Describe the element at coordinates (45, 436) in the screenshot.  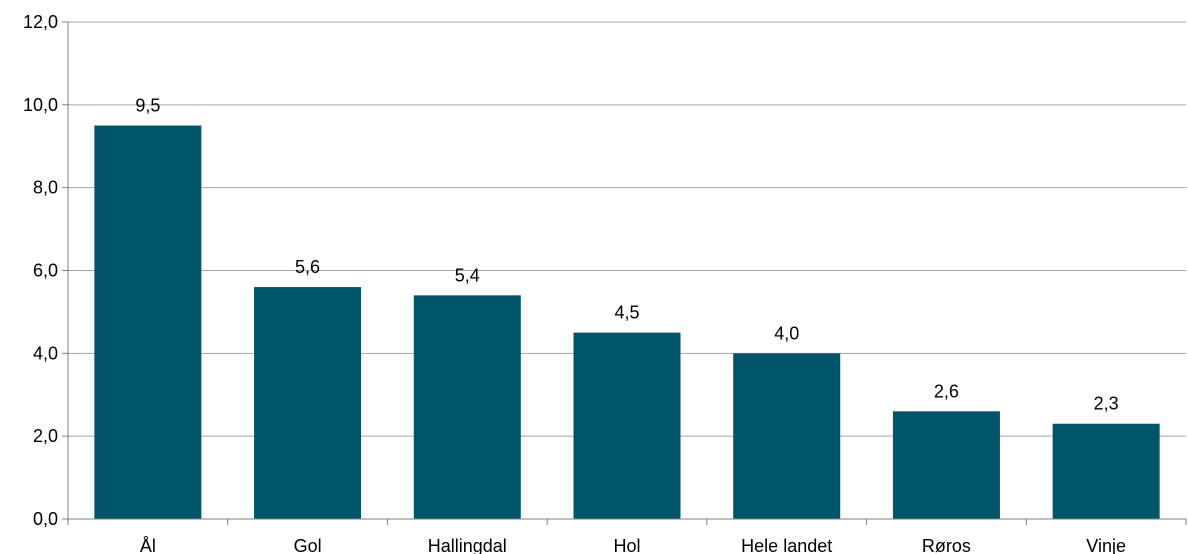
I see `y-tick-label: 2,0` at that location.